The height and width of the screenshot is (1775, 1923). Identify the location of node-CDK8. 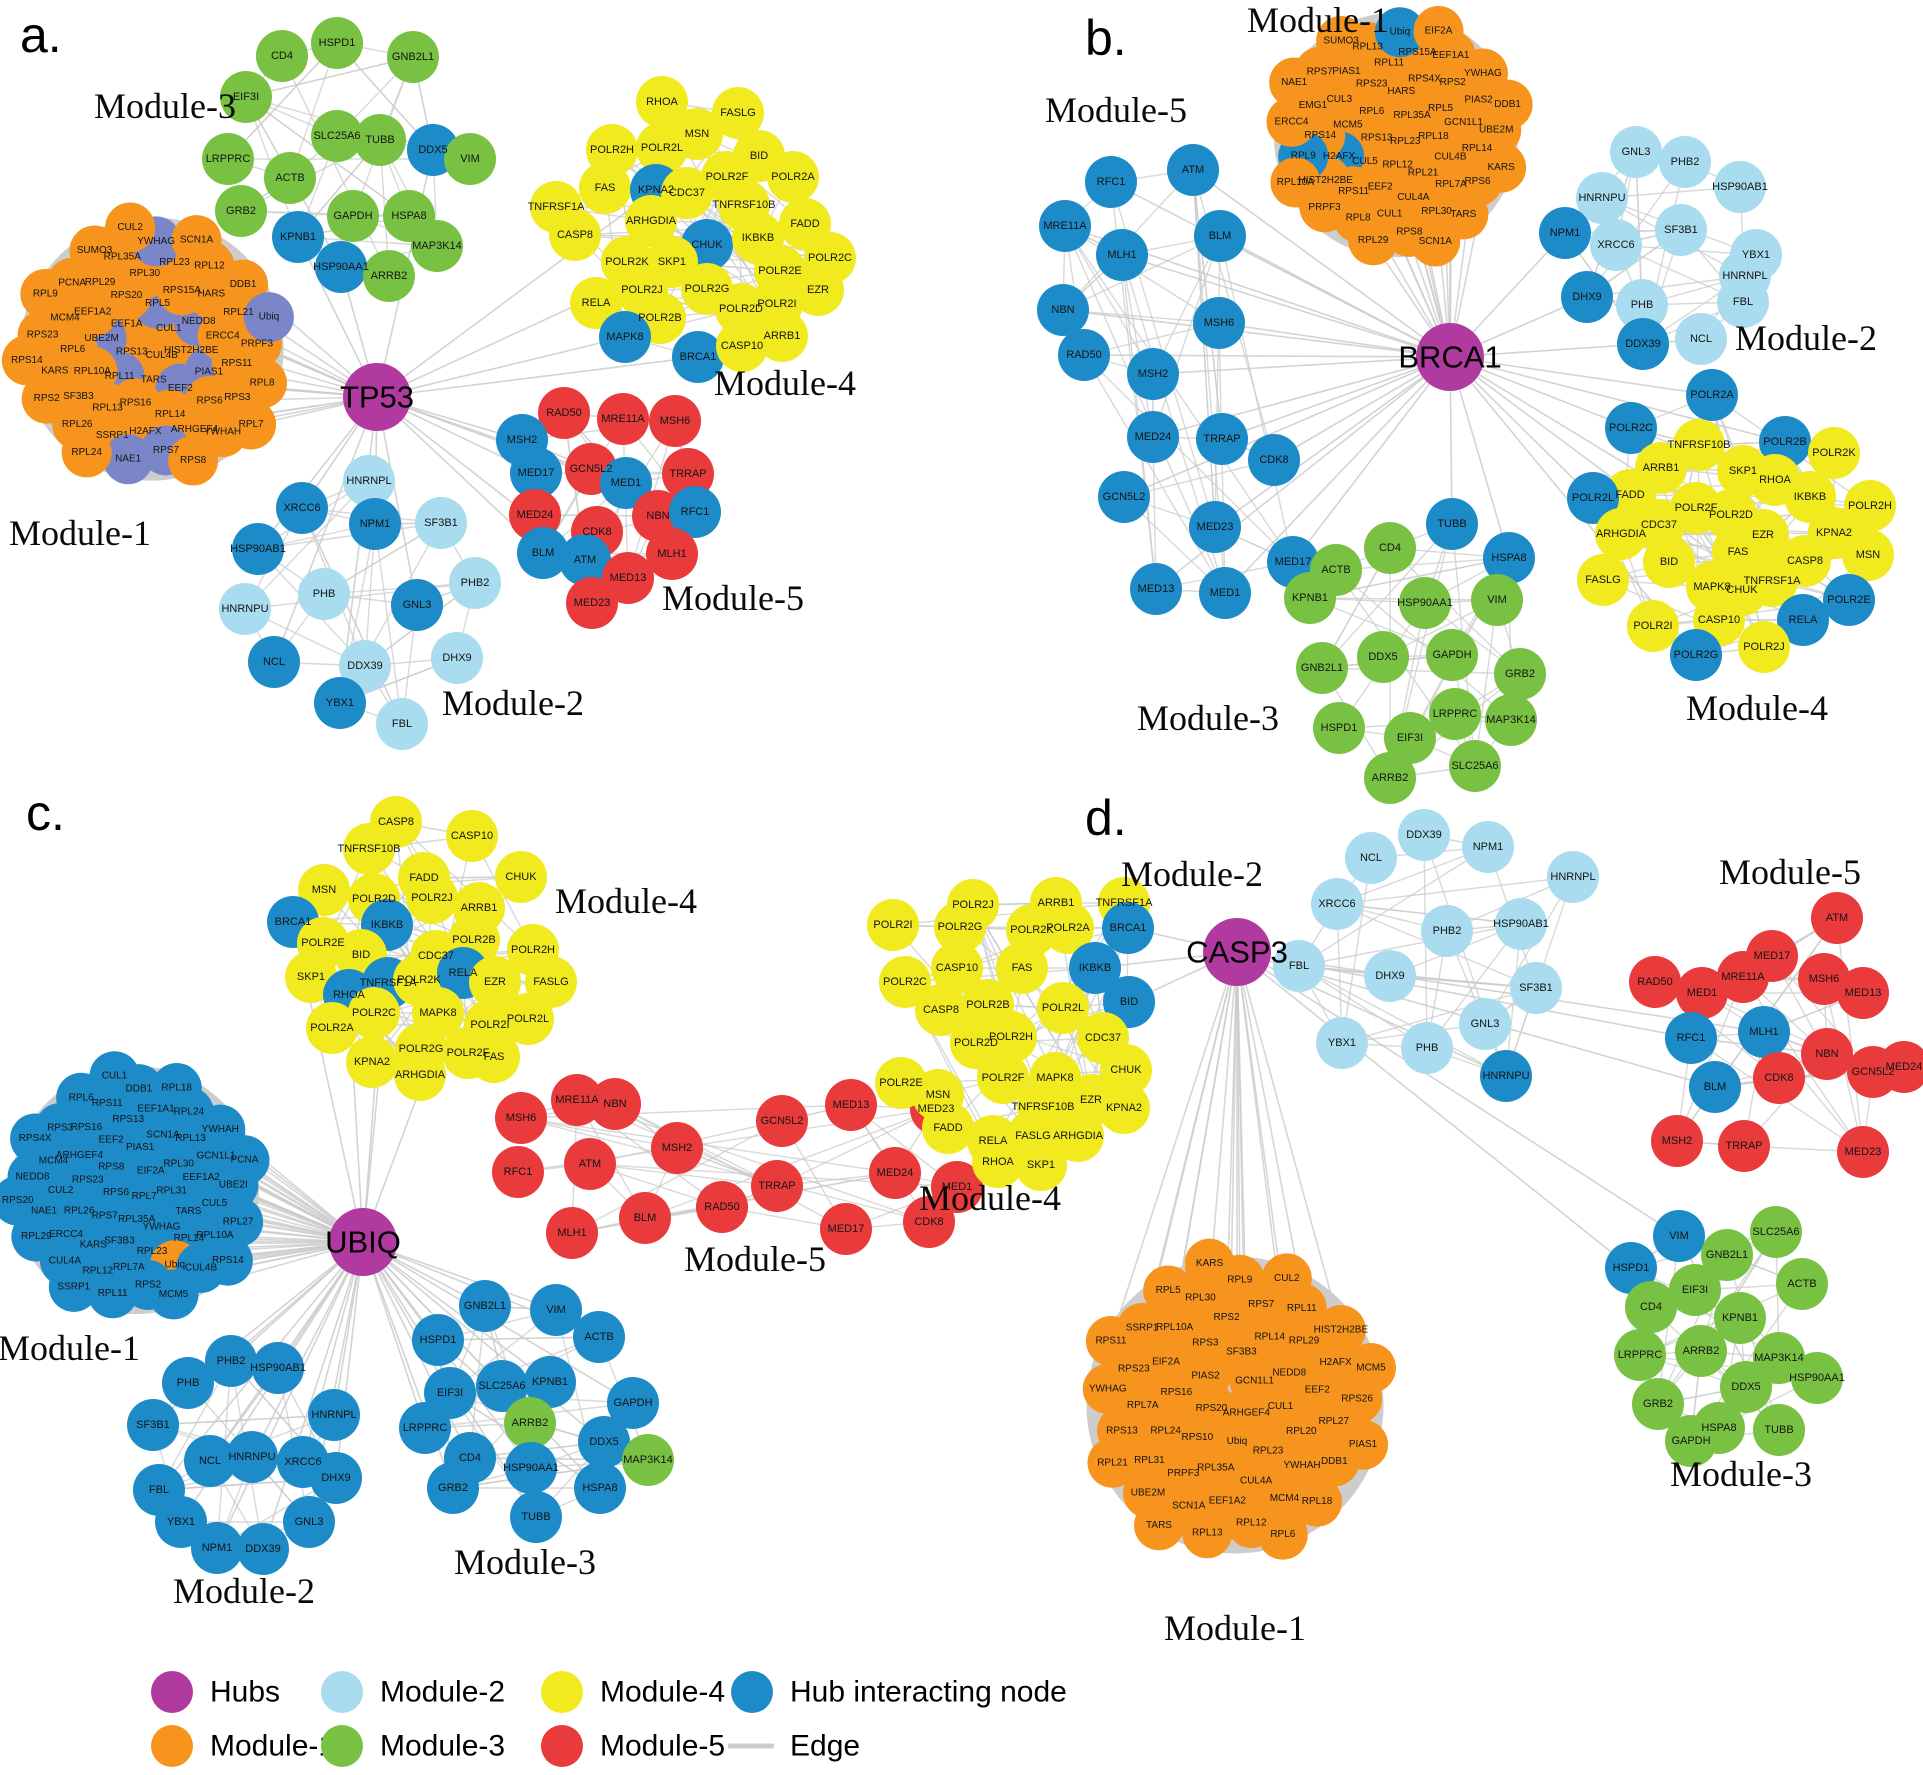
(929, 1222).